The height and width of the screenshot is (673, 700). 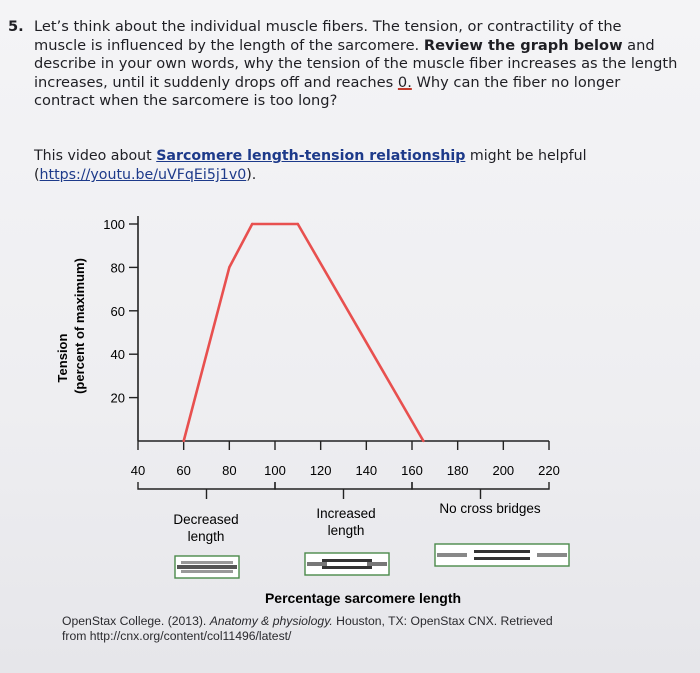 I want to click on region-label-decreased: Decreased, so click(x=205, y=519).